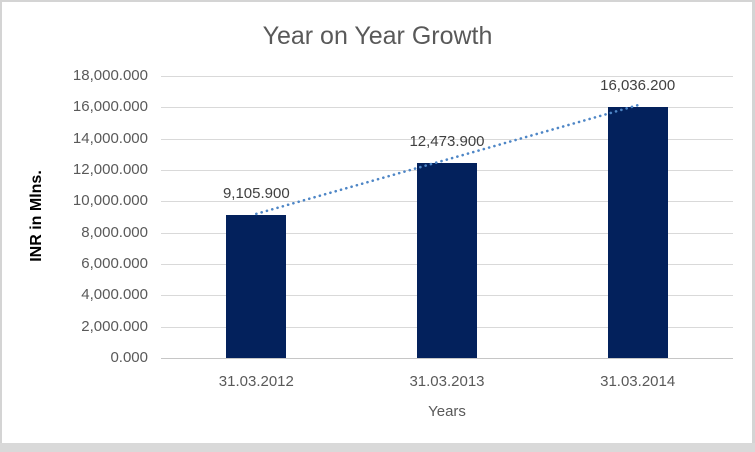 The width and height of the screenshot is (755, 452). Describe the element at coordinates (447, 358) in the screenshot. I see `x-axis-line` at that location.